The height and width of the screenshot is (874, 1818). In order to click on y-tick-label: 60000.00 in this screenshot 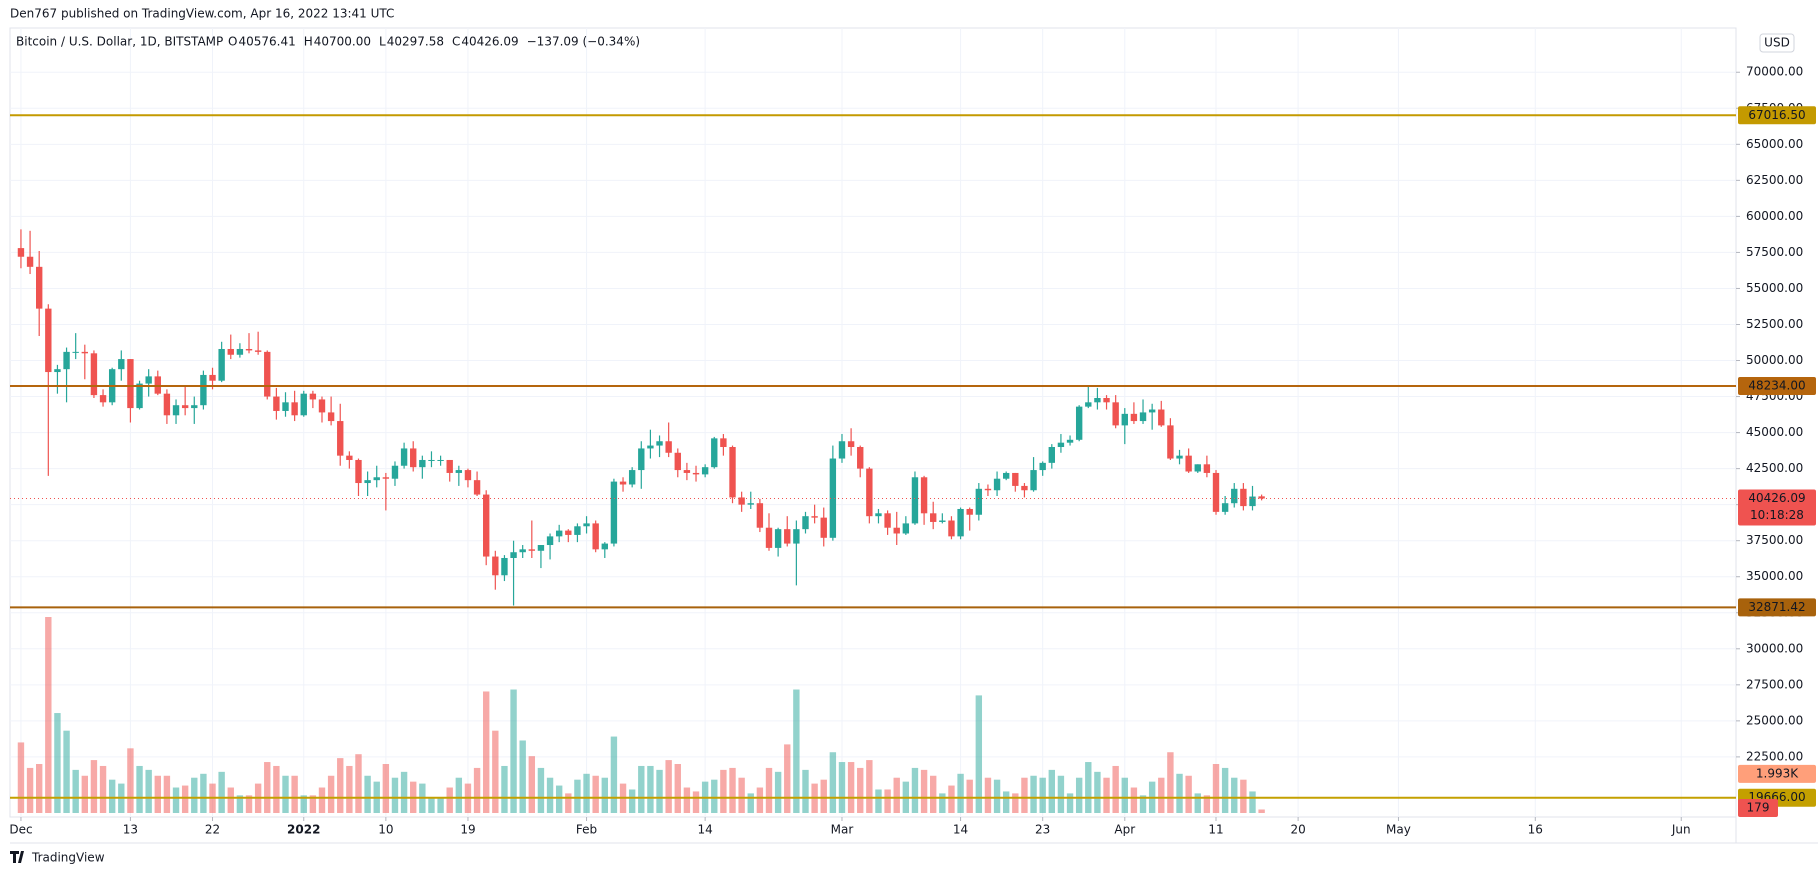, I will do `click(1774, 216)`.